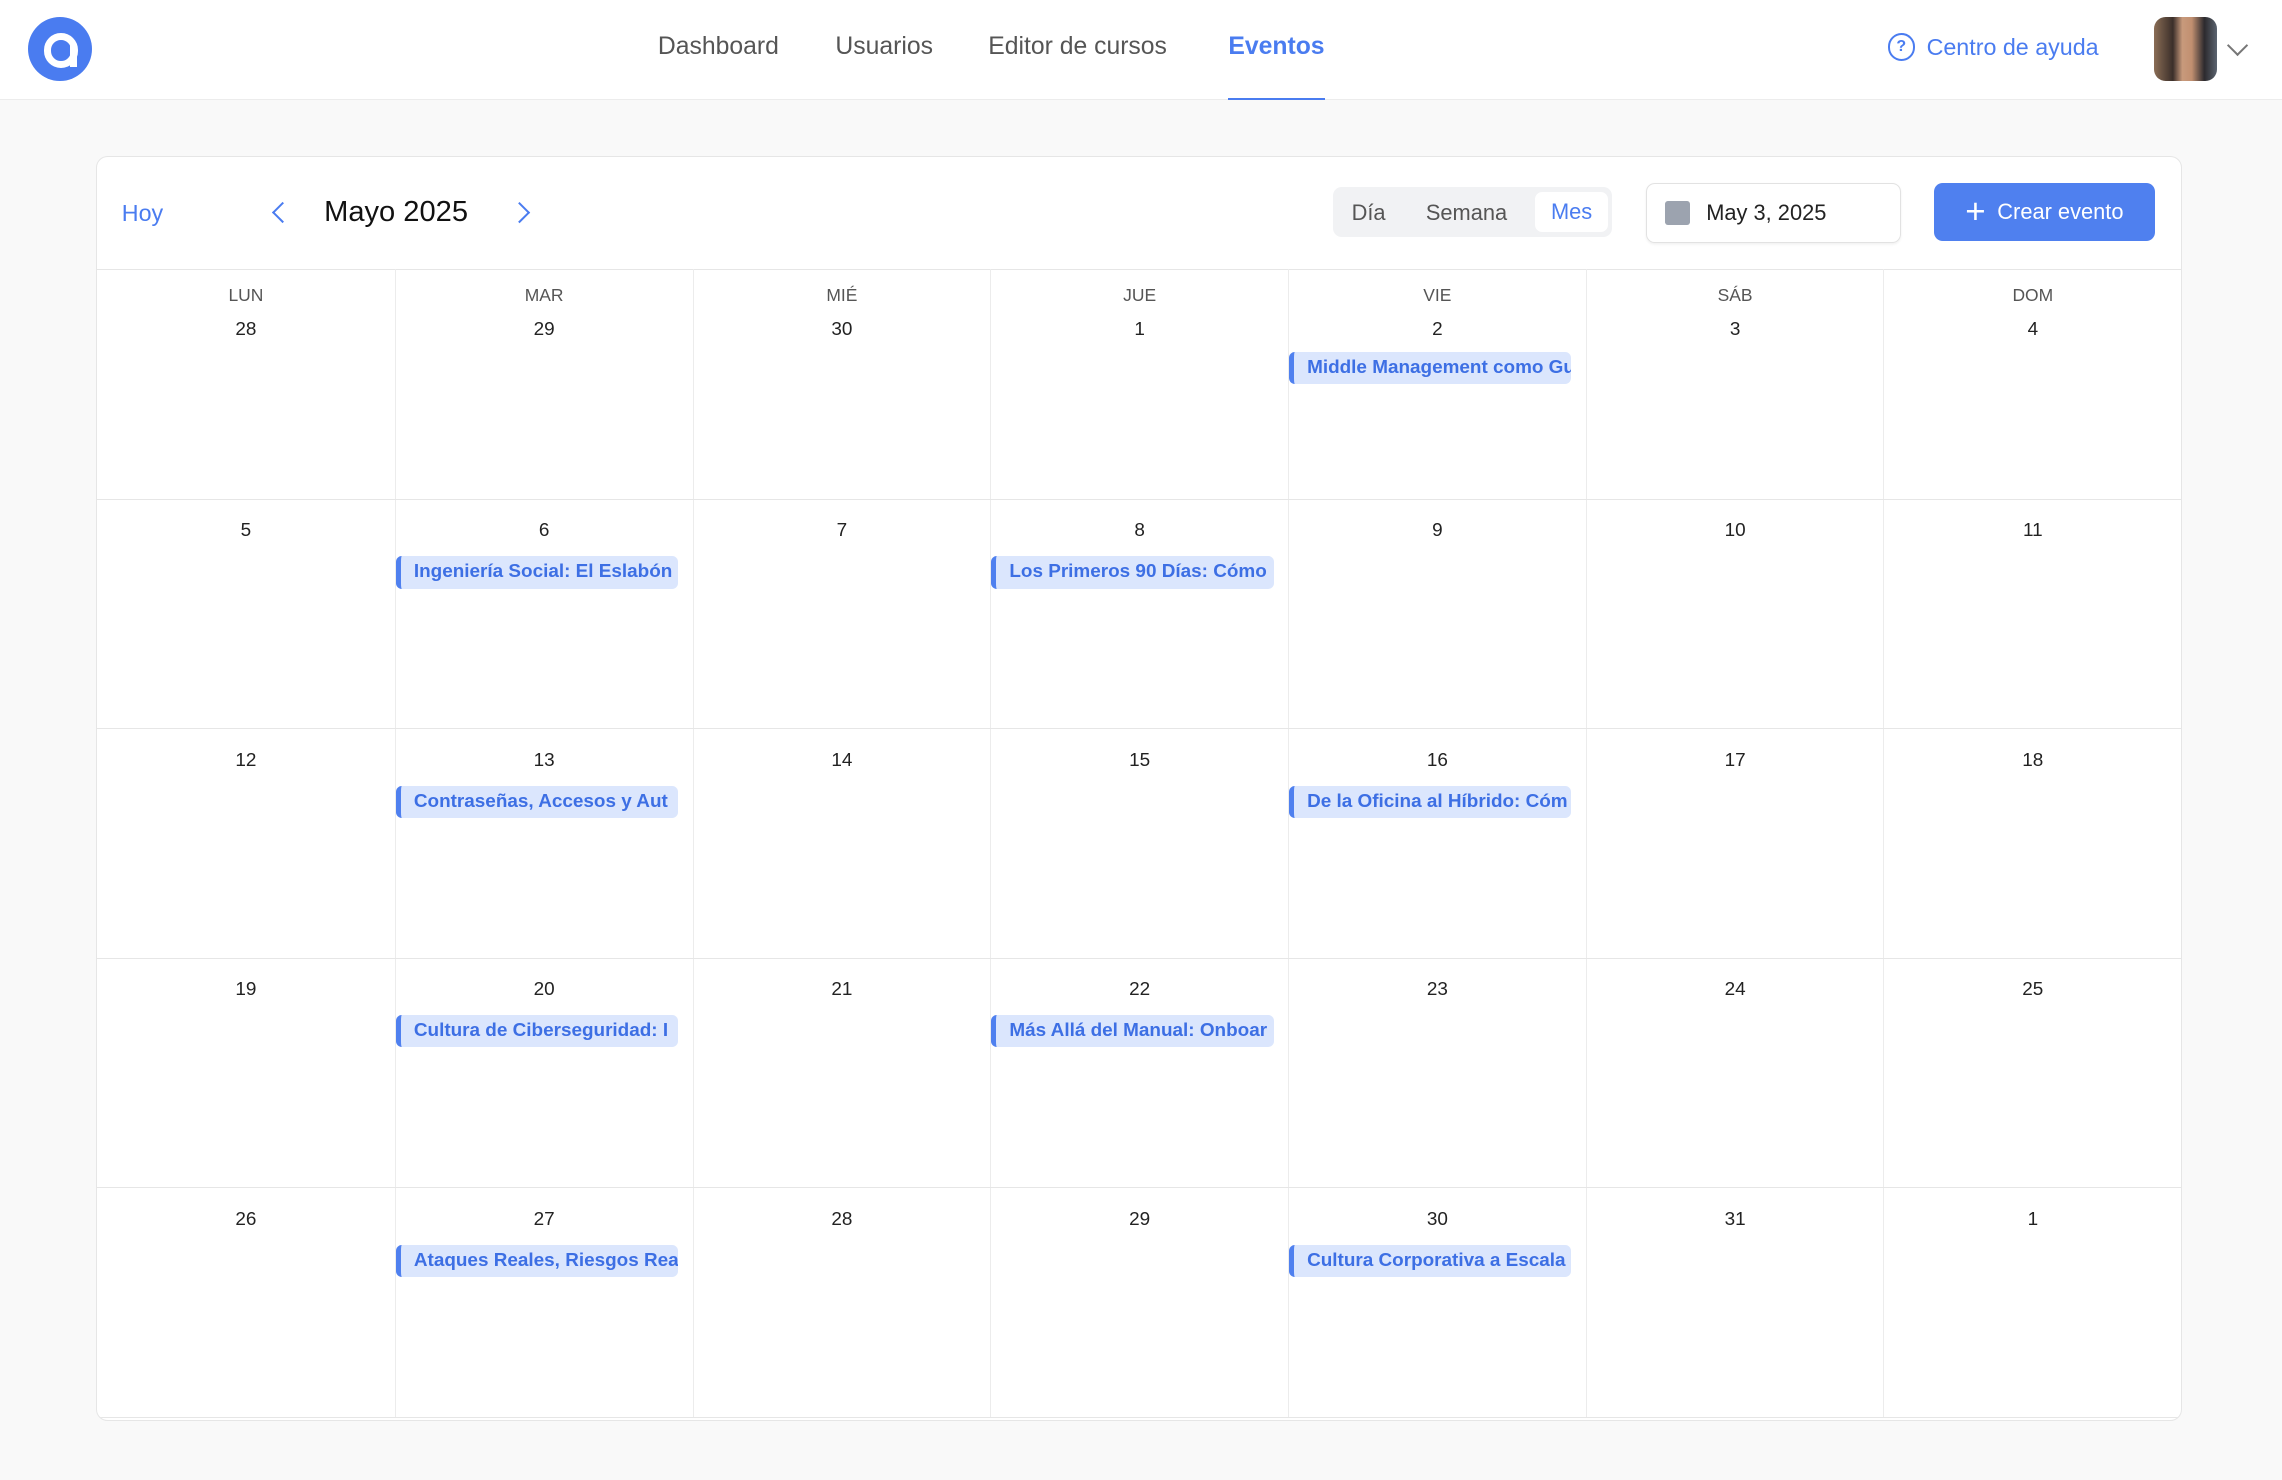 This screenshot has width=2282, height=1480. I want to click on day-cell: 1, so click(2032, 1302).